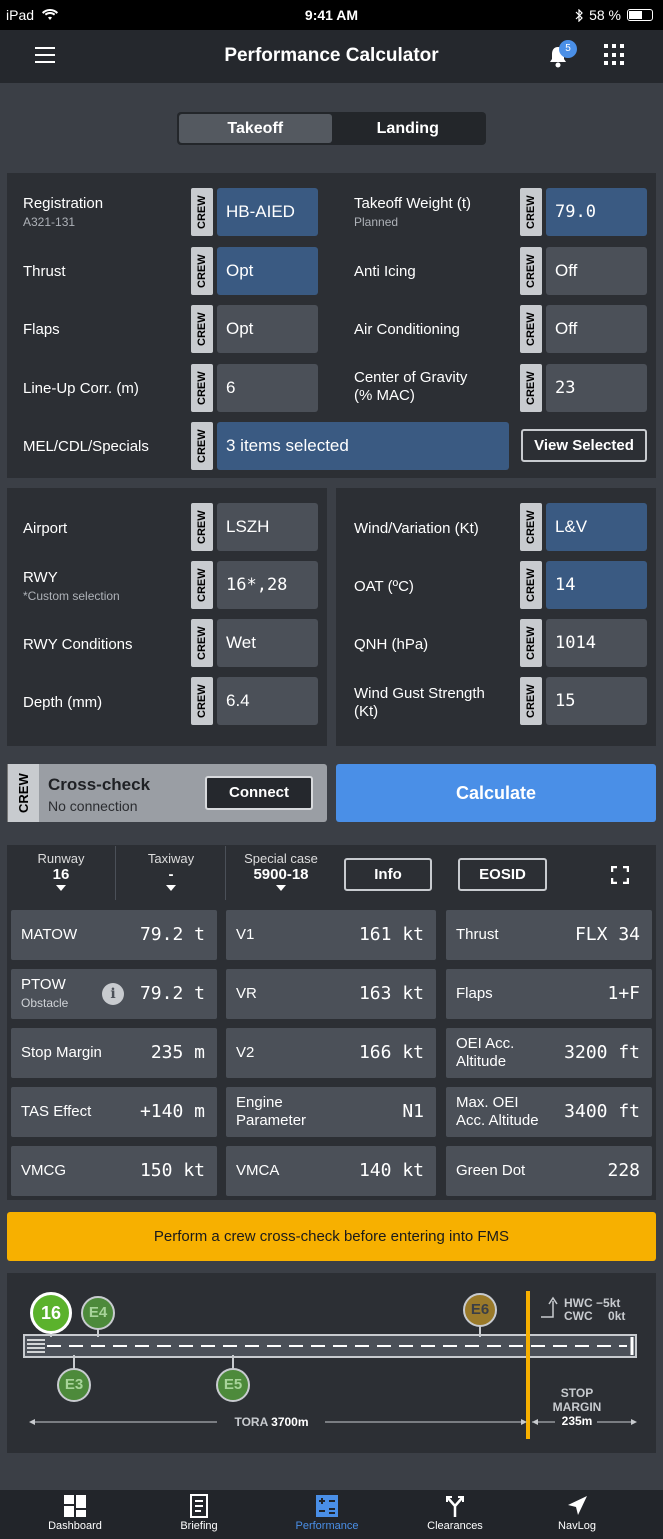 Image resolution: width=663 pixels, height=1539 pixels. I want to click on runway-diagram-svg, so click(330, 1365).